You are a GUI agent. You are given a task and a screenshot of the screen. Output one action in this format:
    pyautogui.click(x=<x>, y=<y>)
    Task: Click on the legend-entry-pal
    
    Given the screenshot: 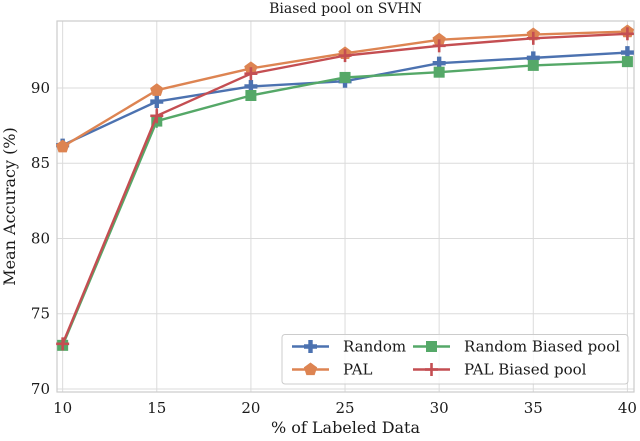 What is the action you would take?
    pyautogui.click(x=310, y=369)
    